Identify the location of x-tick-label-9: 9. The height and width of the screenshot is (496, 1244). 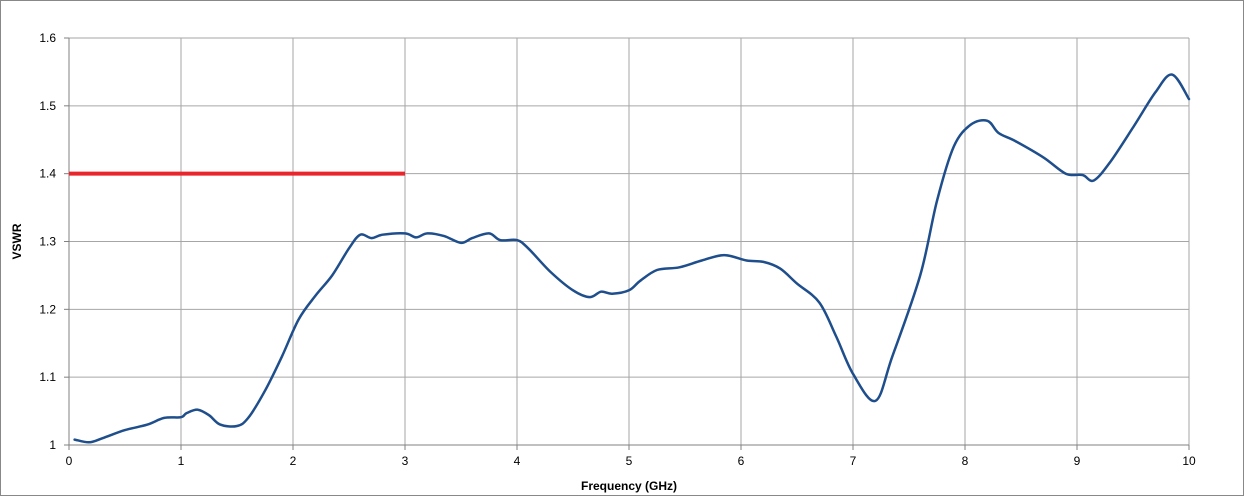
(1077, 461).